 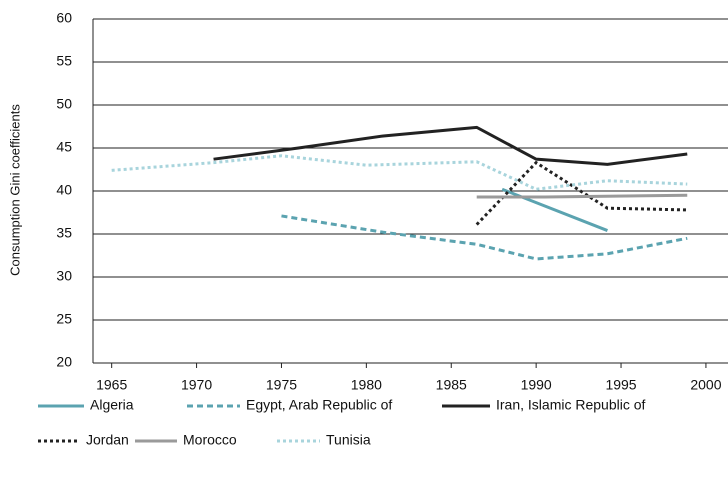 I want to click on legend-label: Egypt, Arab Republic of, so click(x=319, y=405).